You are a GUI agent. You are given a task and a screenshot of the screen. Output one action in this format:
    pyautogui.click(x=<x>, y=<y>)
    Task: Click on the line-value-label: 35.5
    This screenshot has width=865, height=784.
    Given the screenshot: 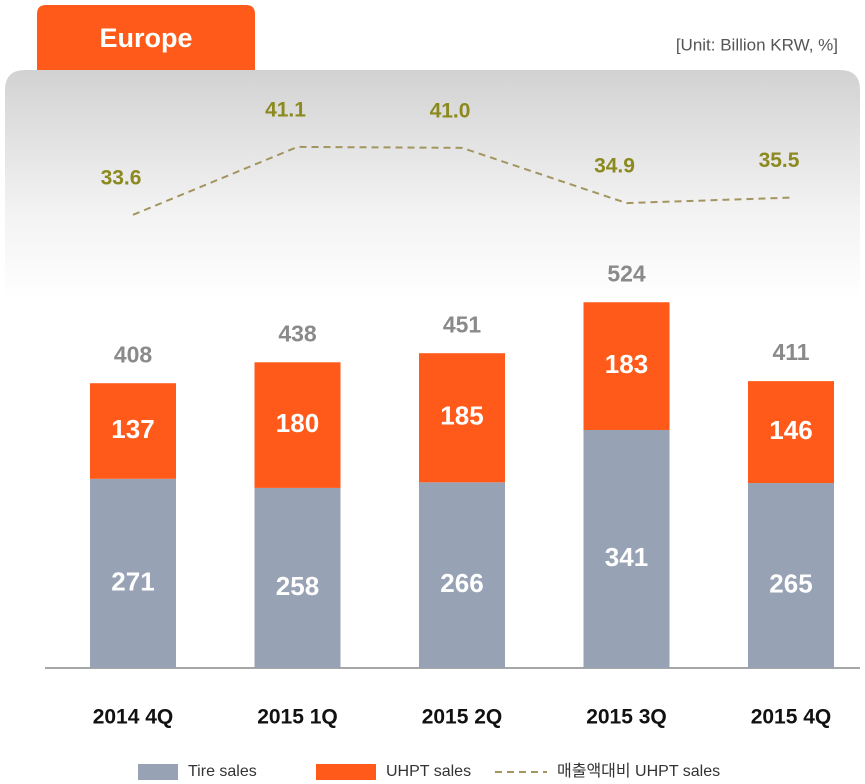 What is the action you would take?
    pyautogui.click(x=779, y=160)
    